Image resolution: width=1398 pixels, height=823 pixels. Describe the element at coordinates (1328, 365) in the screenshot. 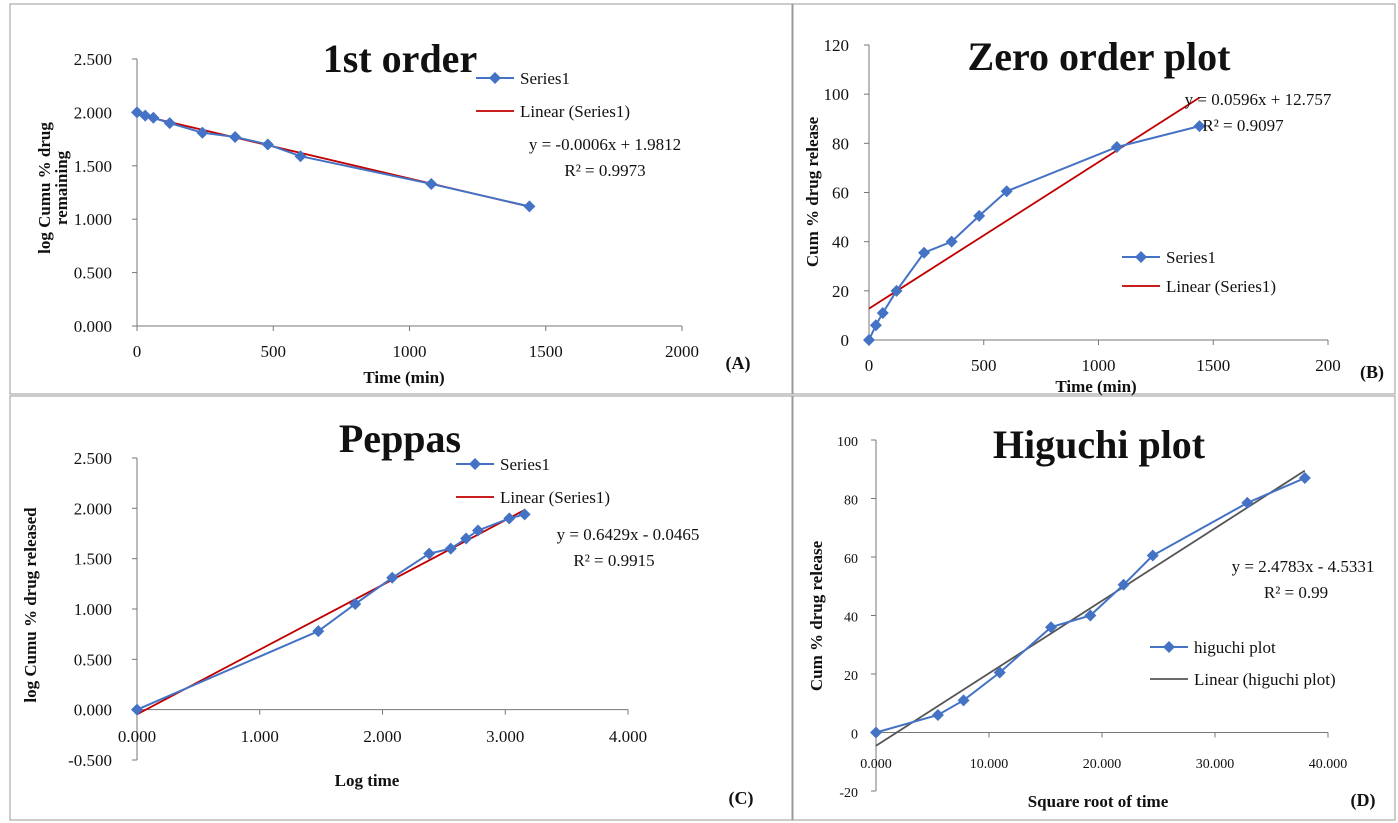

I see `x-tick-label: 200` at that location.